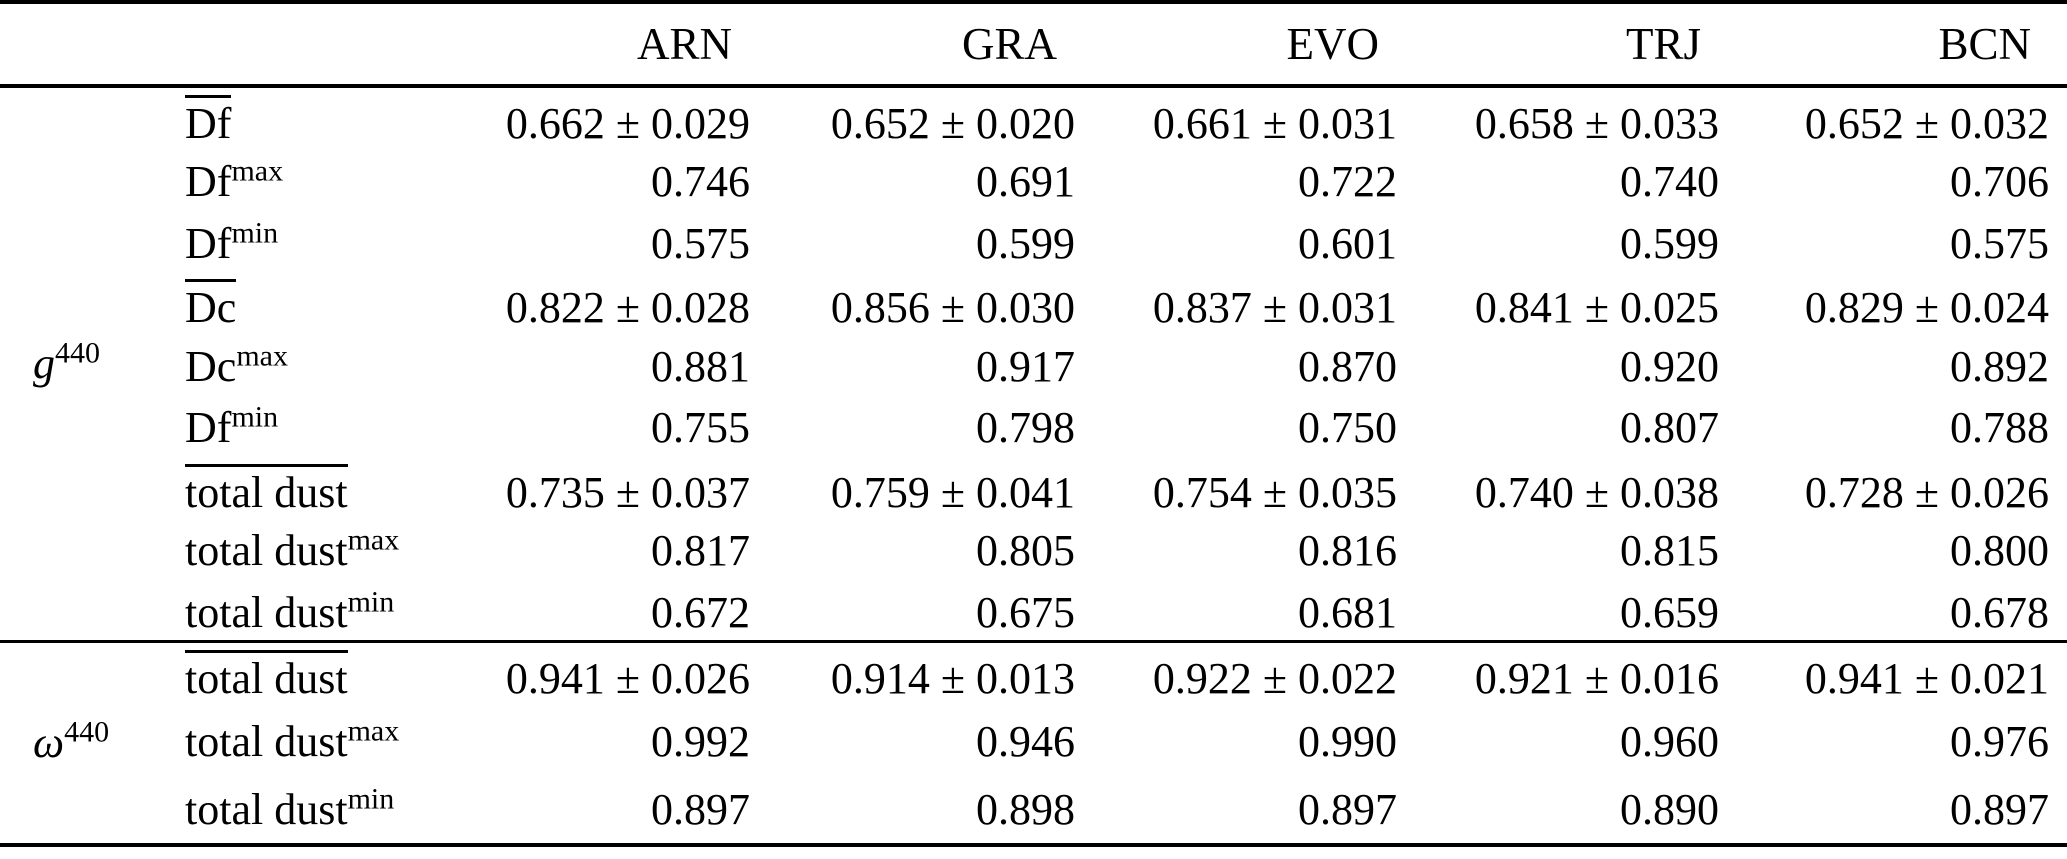 This screenshot has width=2067, height=859. Describe the element at coordinates (952, 492) in the screenshot. I see `value-cell: 0.759 ± 0.041` at that location.